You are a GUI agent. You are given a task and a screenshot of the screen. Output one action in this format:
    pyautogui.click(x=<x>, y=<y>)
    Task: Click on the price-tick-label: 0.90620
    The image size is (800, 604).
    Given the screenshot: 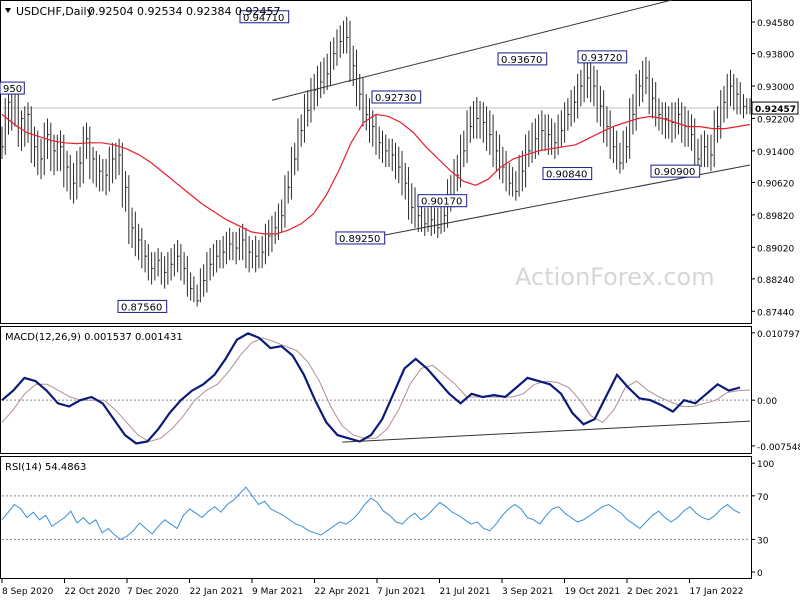 What is the action you would take?
    pyautogui.click(x=775, y=184)
    